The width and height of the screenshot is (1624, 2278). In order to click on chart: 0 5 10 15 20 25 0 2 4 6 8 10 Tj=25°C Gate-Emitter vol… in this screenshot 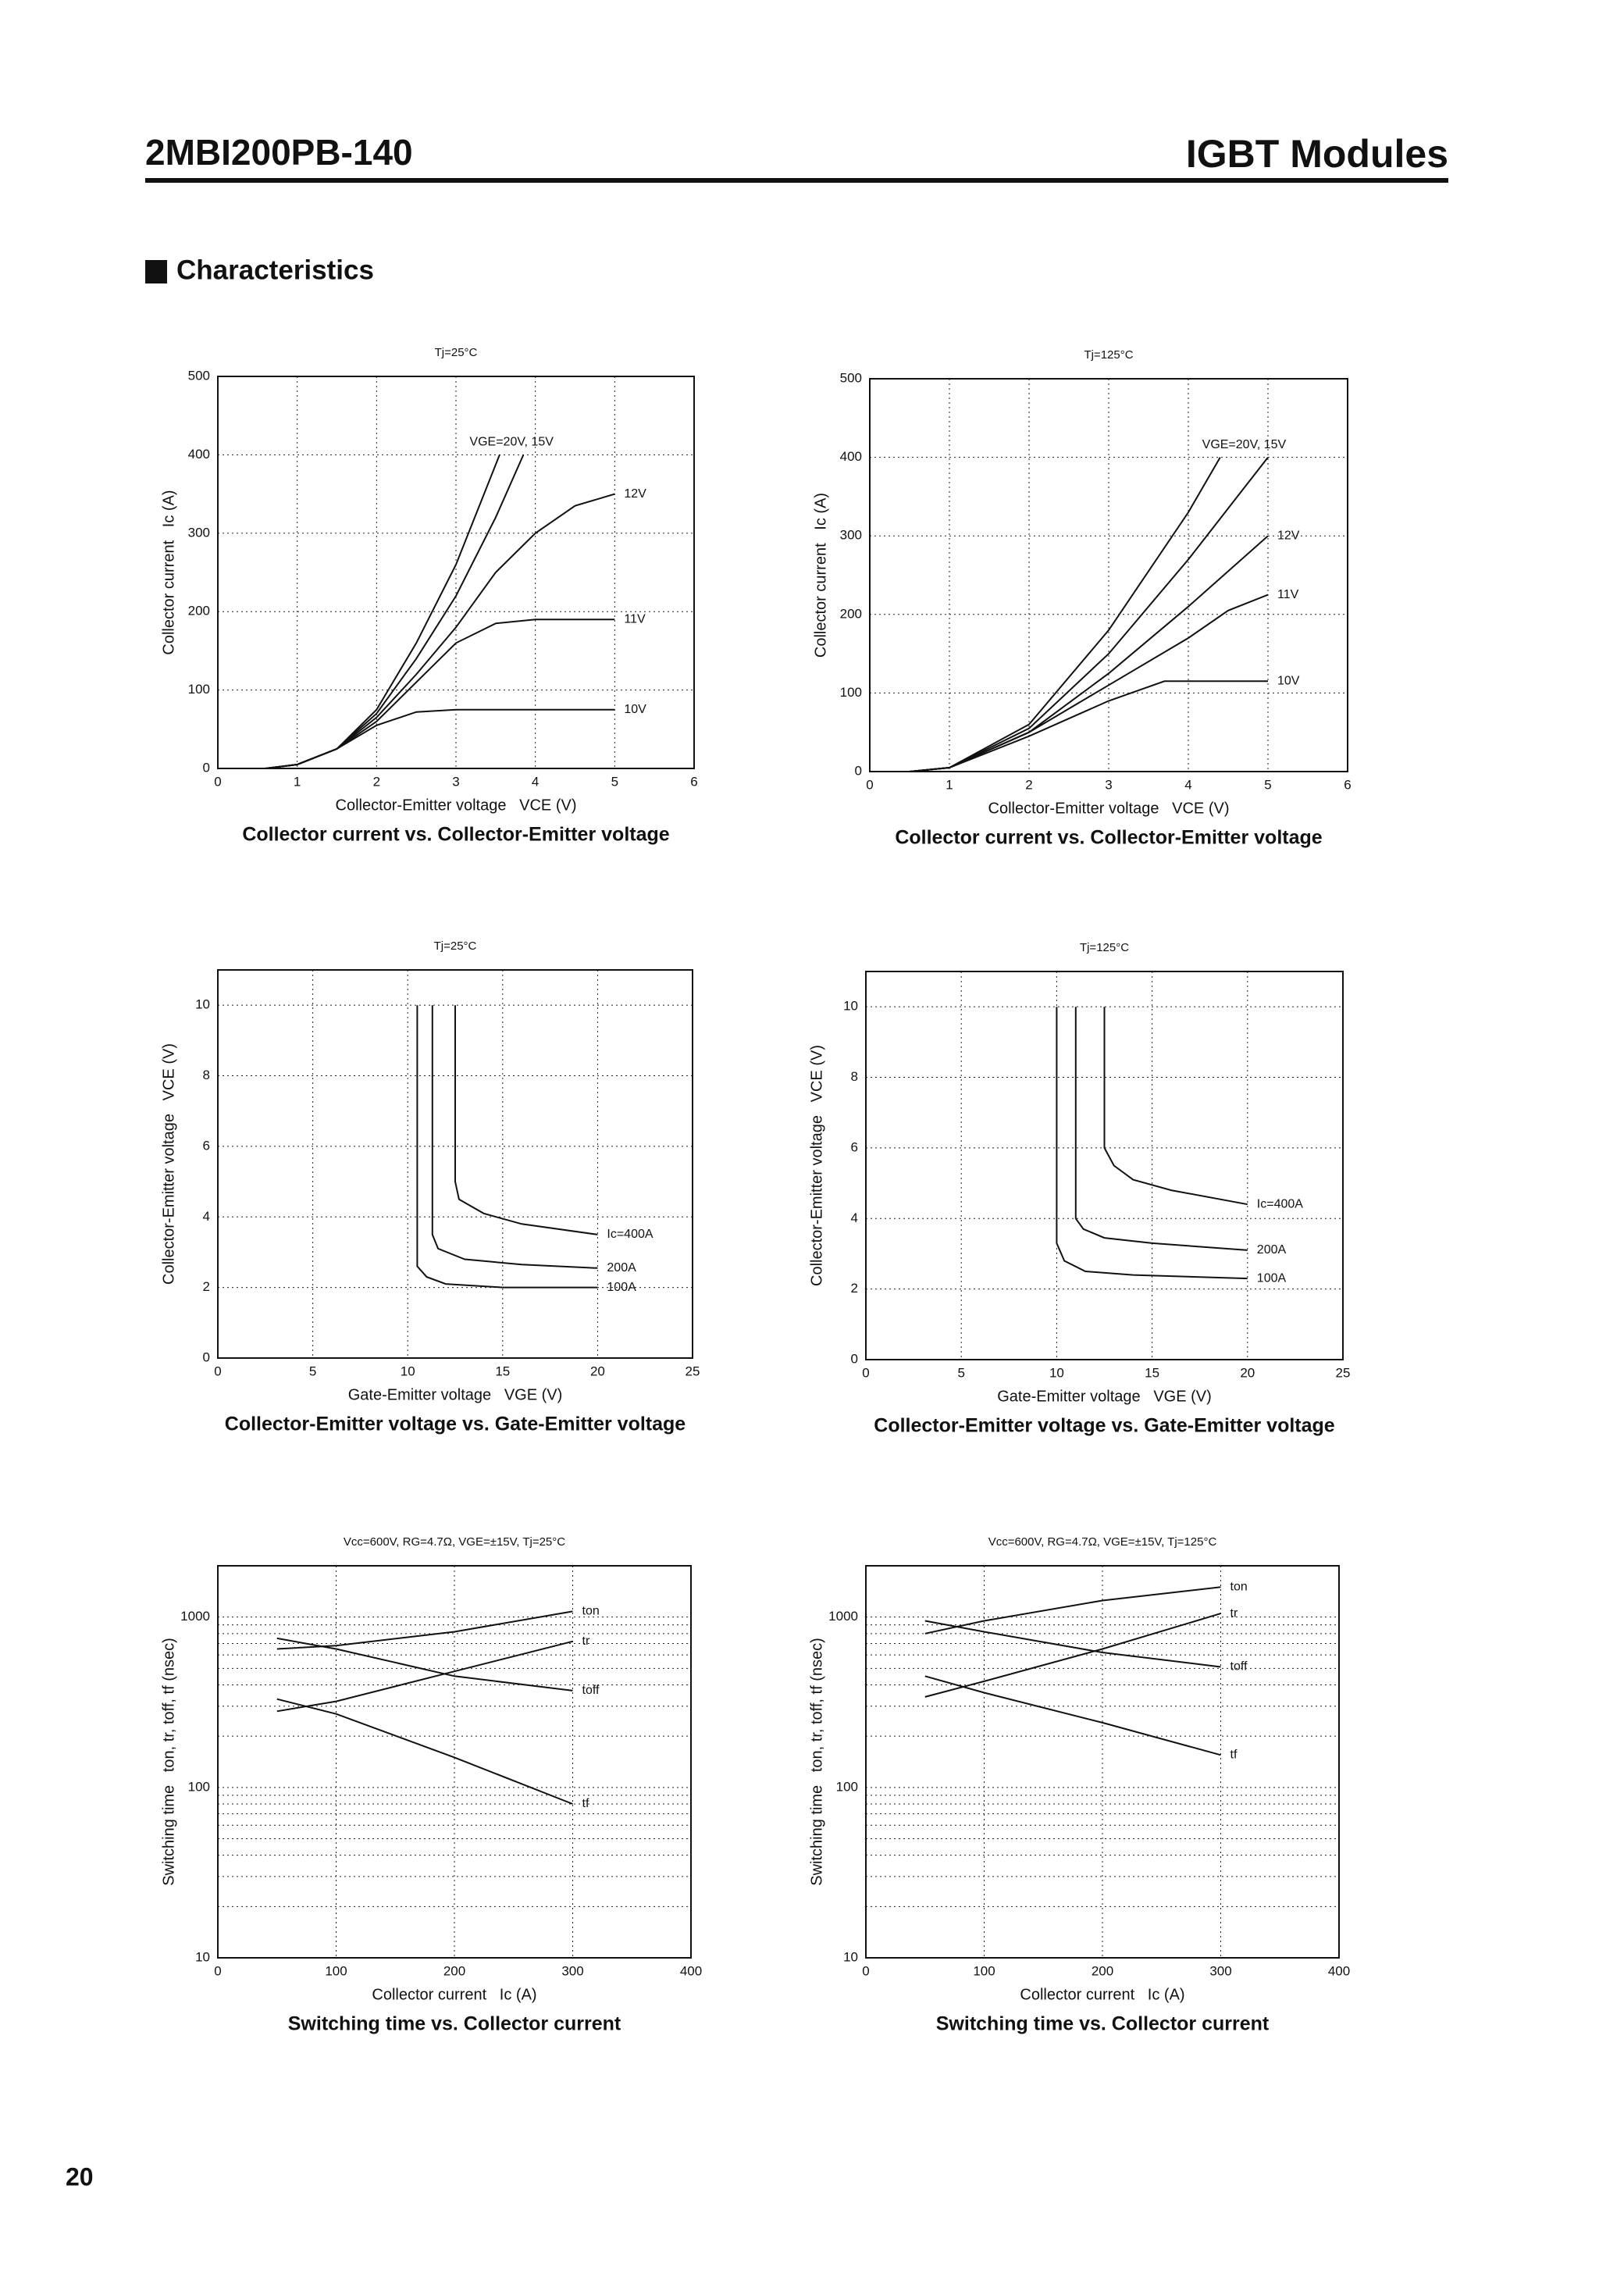, I will do `click(430, 1187)`.